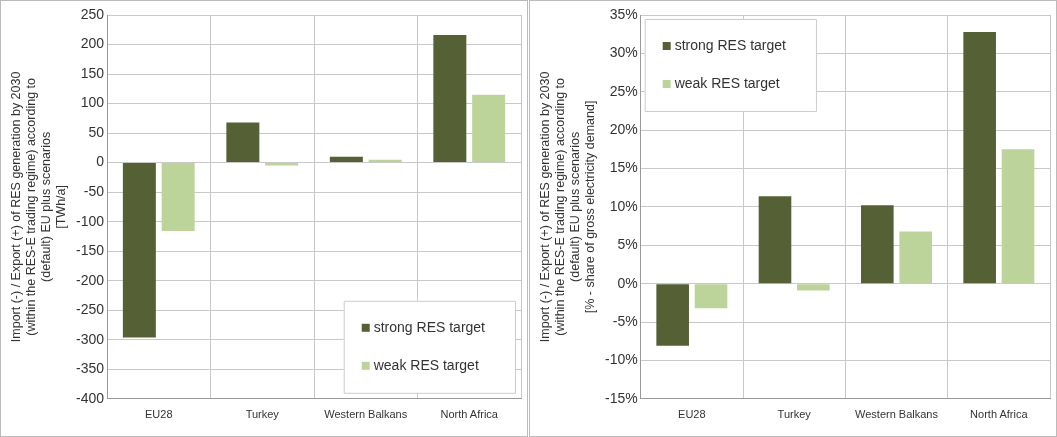  What do you see at coordinates (621, 359) in the screenshot?
I see `y-tick-label: -10%` at bounding box center [621, 359].